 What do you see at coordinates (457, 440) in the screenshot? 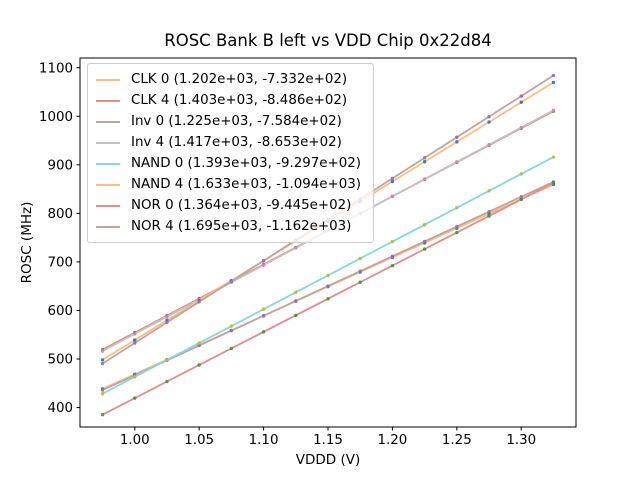
I see `x-tick-label: 1.25` at bounding box center [457, 440].